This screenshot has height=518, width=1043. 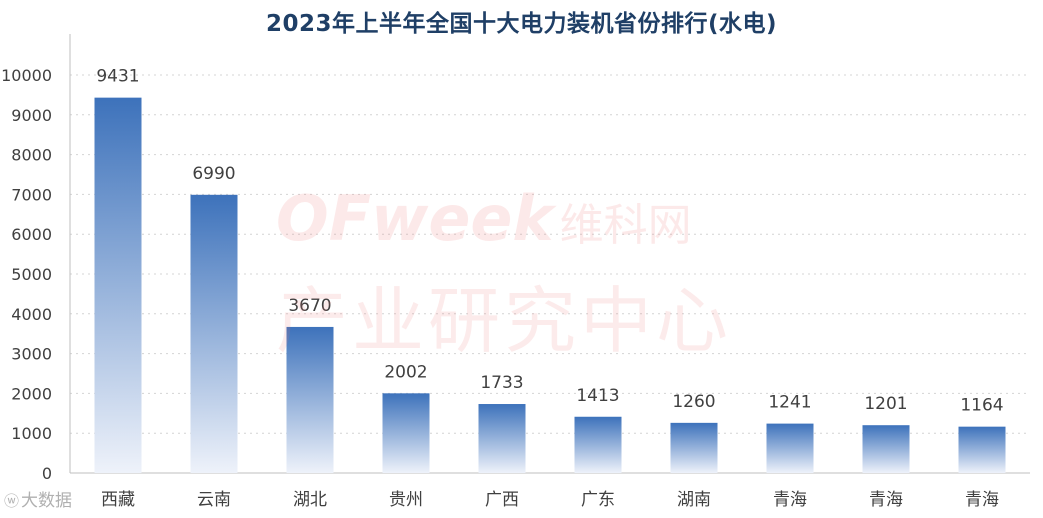 I want to click on x-tick-label: 广东, so click(x=598, y=500).